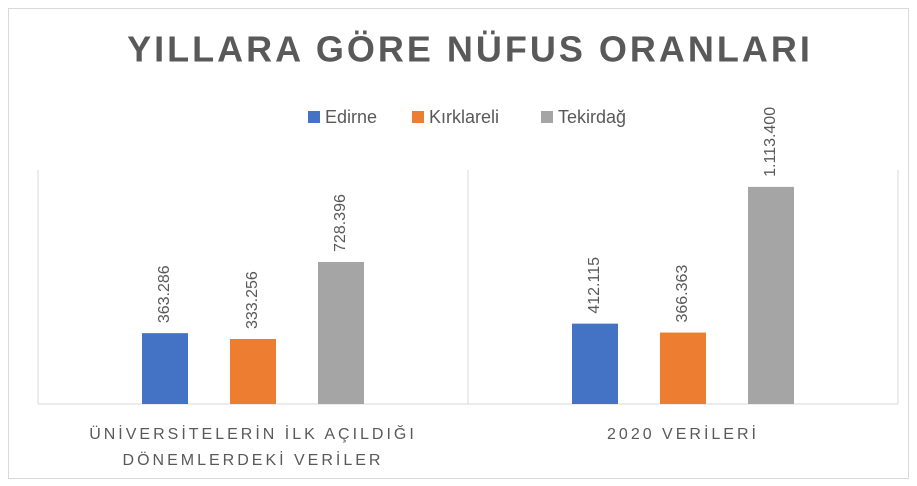 Image resolution: width=917 pixels, height=486 pixels. Describe the element at coordinates (594, 285) in the screenshot. I see `data-label: 412.115` at that location.